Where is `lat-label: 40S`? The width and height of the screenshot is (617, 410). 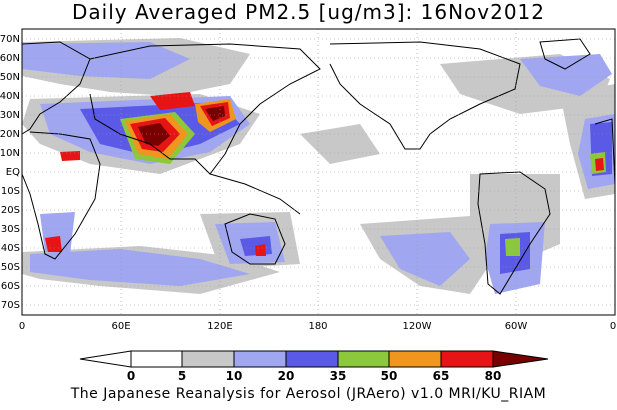 lat-label: 40S is located at coordinates (10, 248).